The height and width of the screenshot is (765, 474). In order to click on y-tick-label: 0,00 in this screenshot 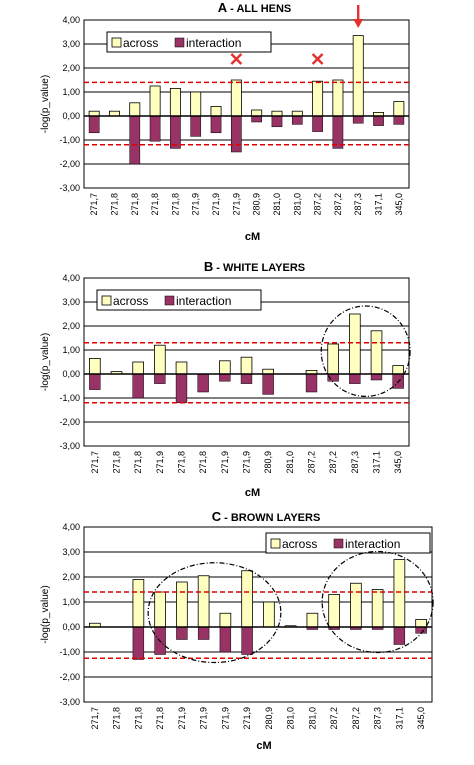, I will do `click(71, 627)`.